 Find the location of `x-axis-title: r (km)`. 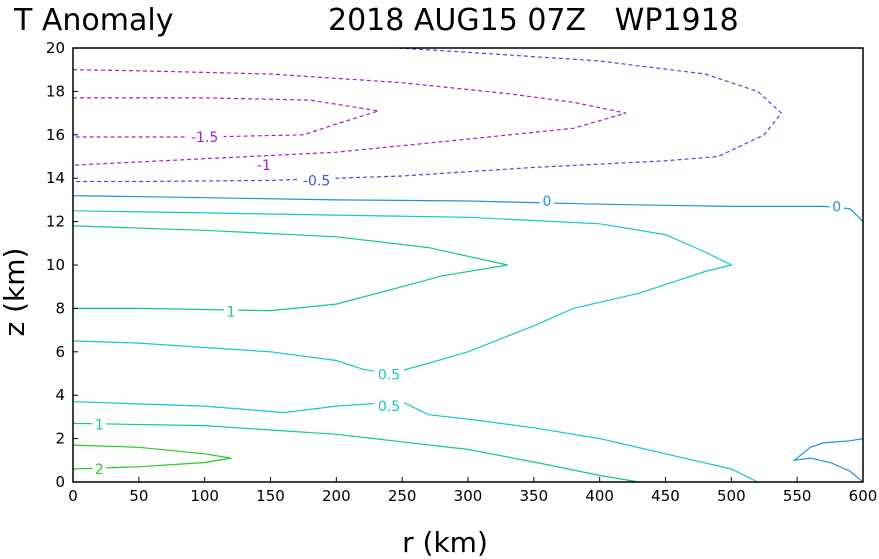

x-axis-title: r (km) is located at coordinates (445, 542).